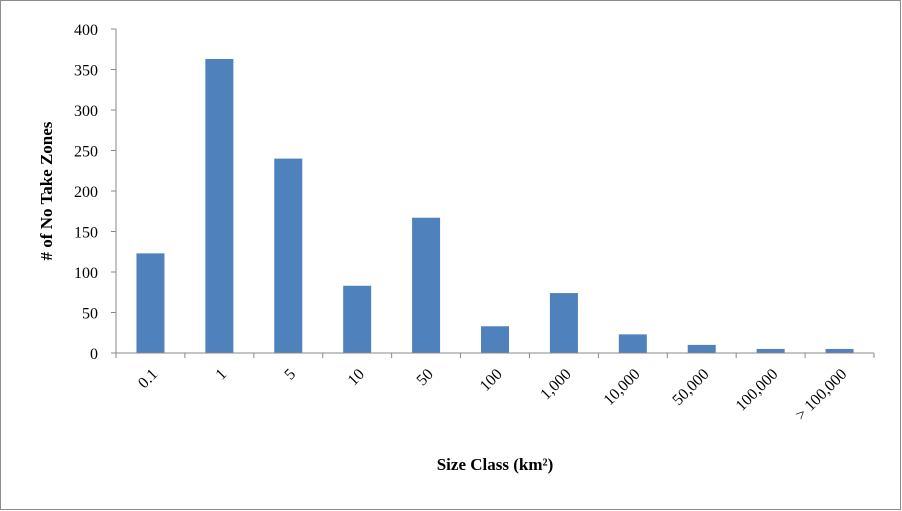 This screenshot has height=511, width=902. I want to click on y-tick-label: 400, so click(86, 30).